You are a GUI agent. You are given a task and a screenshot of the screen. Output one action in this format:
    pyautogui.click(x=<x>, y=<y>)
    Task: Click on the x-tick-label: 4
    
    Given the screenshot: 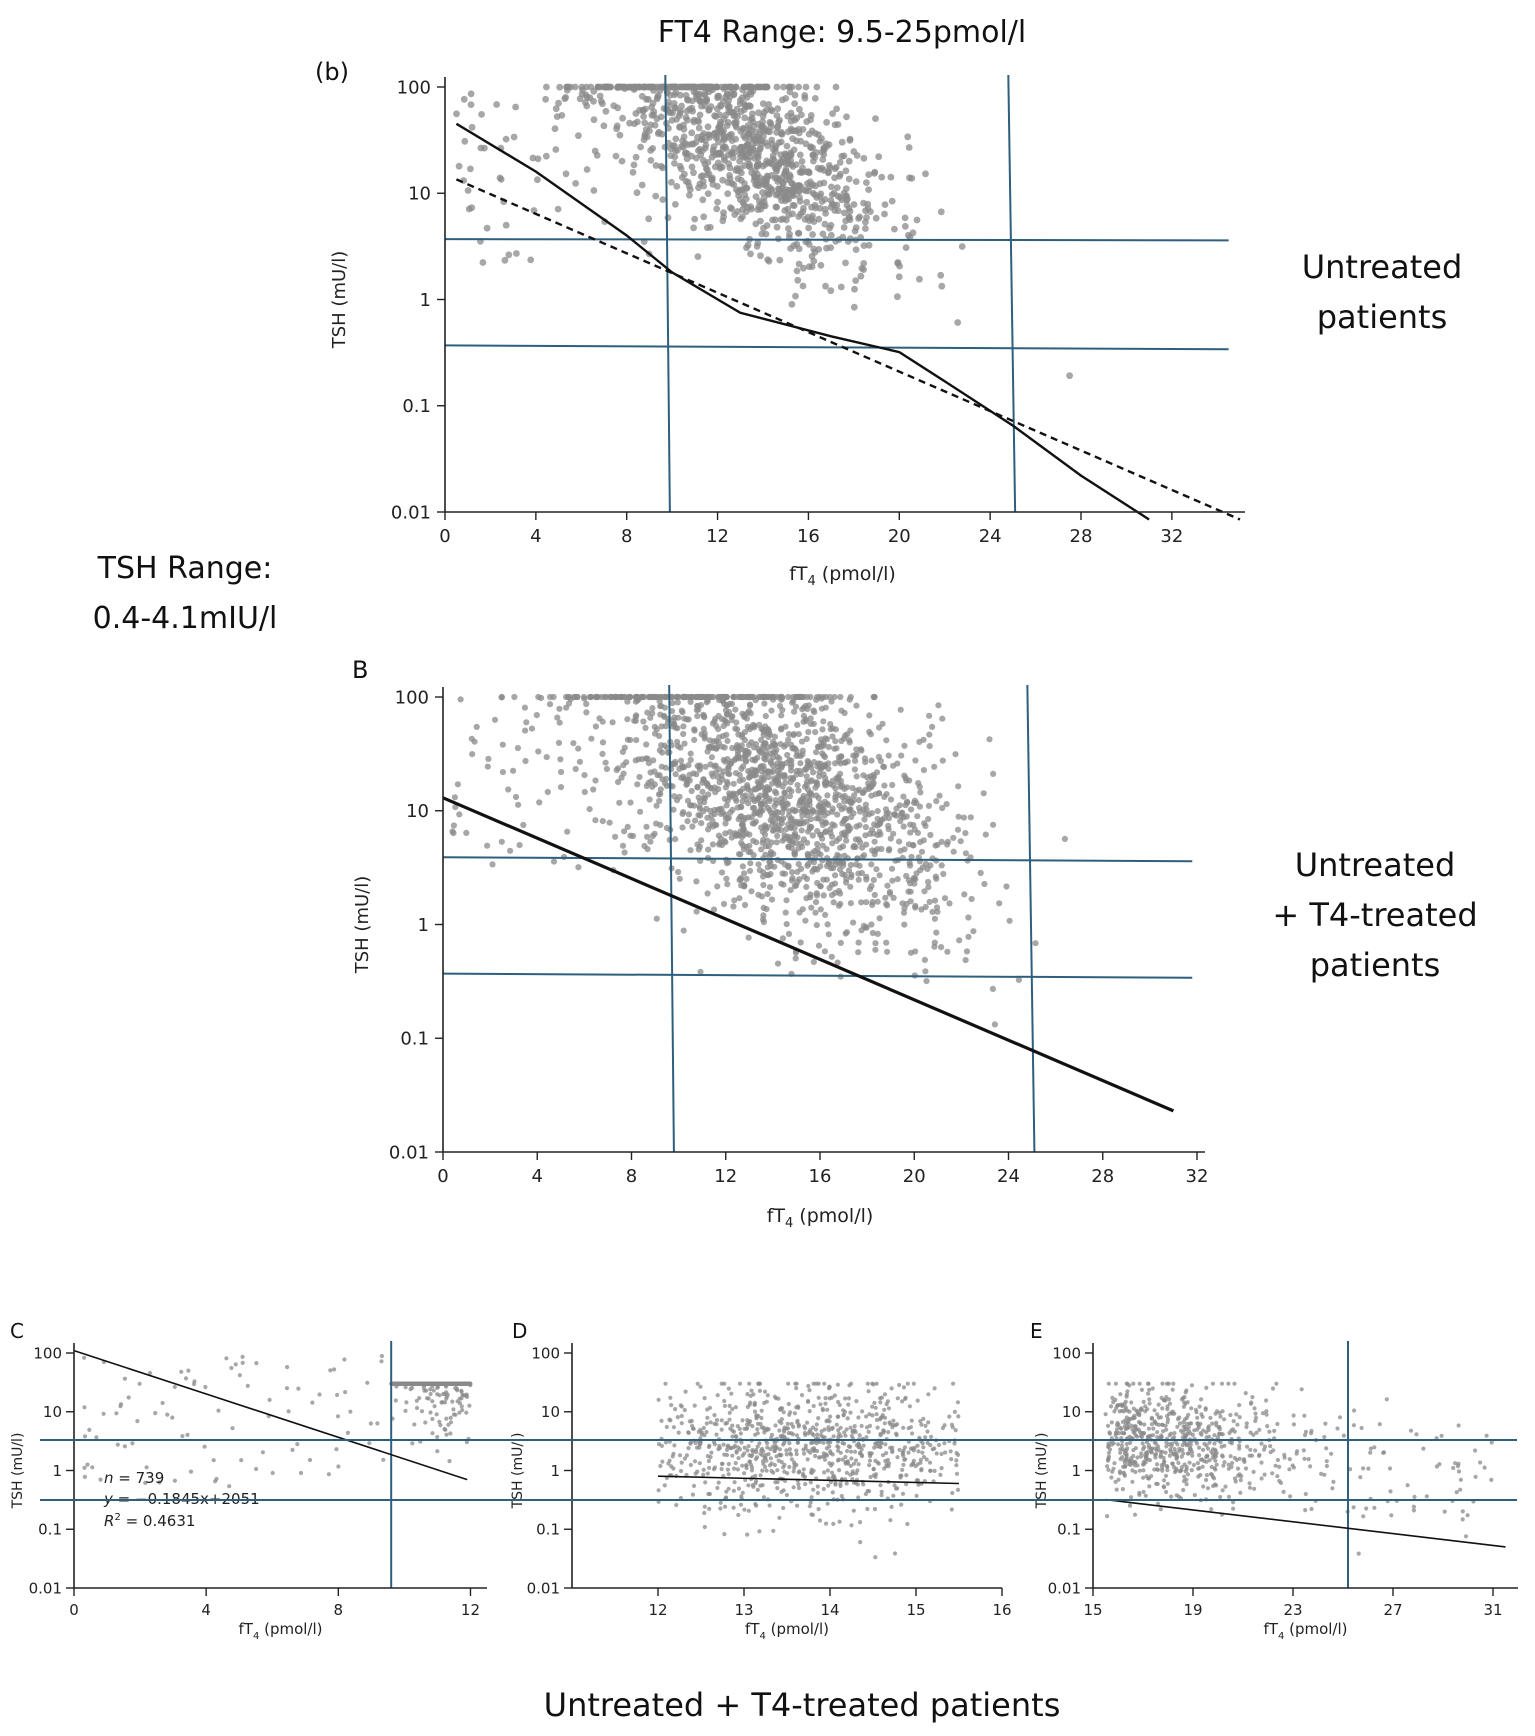 What is the action you would take?
    pyautogui.click(x=535, y=536)
    